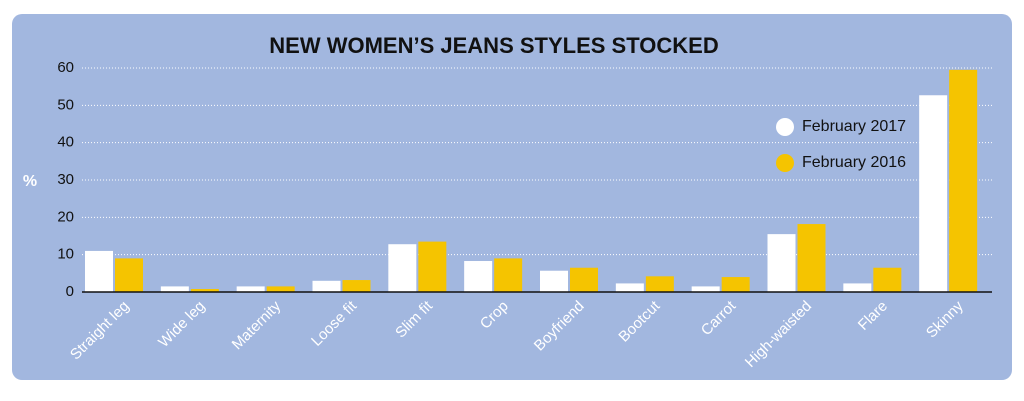 Image resolution: width=1024 pixels, height=401 pixels. I want to click on y-tick-label: 30, so click(65, 179).